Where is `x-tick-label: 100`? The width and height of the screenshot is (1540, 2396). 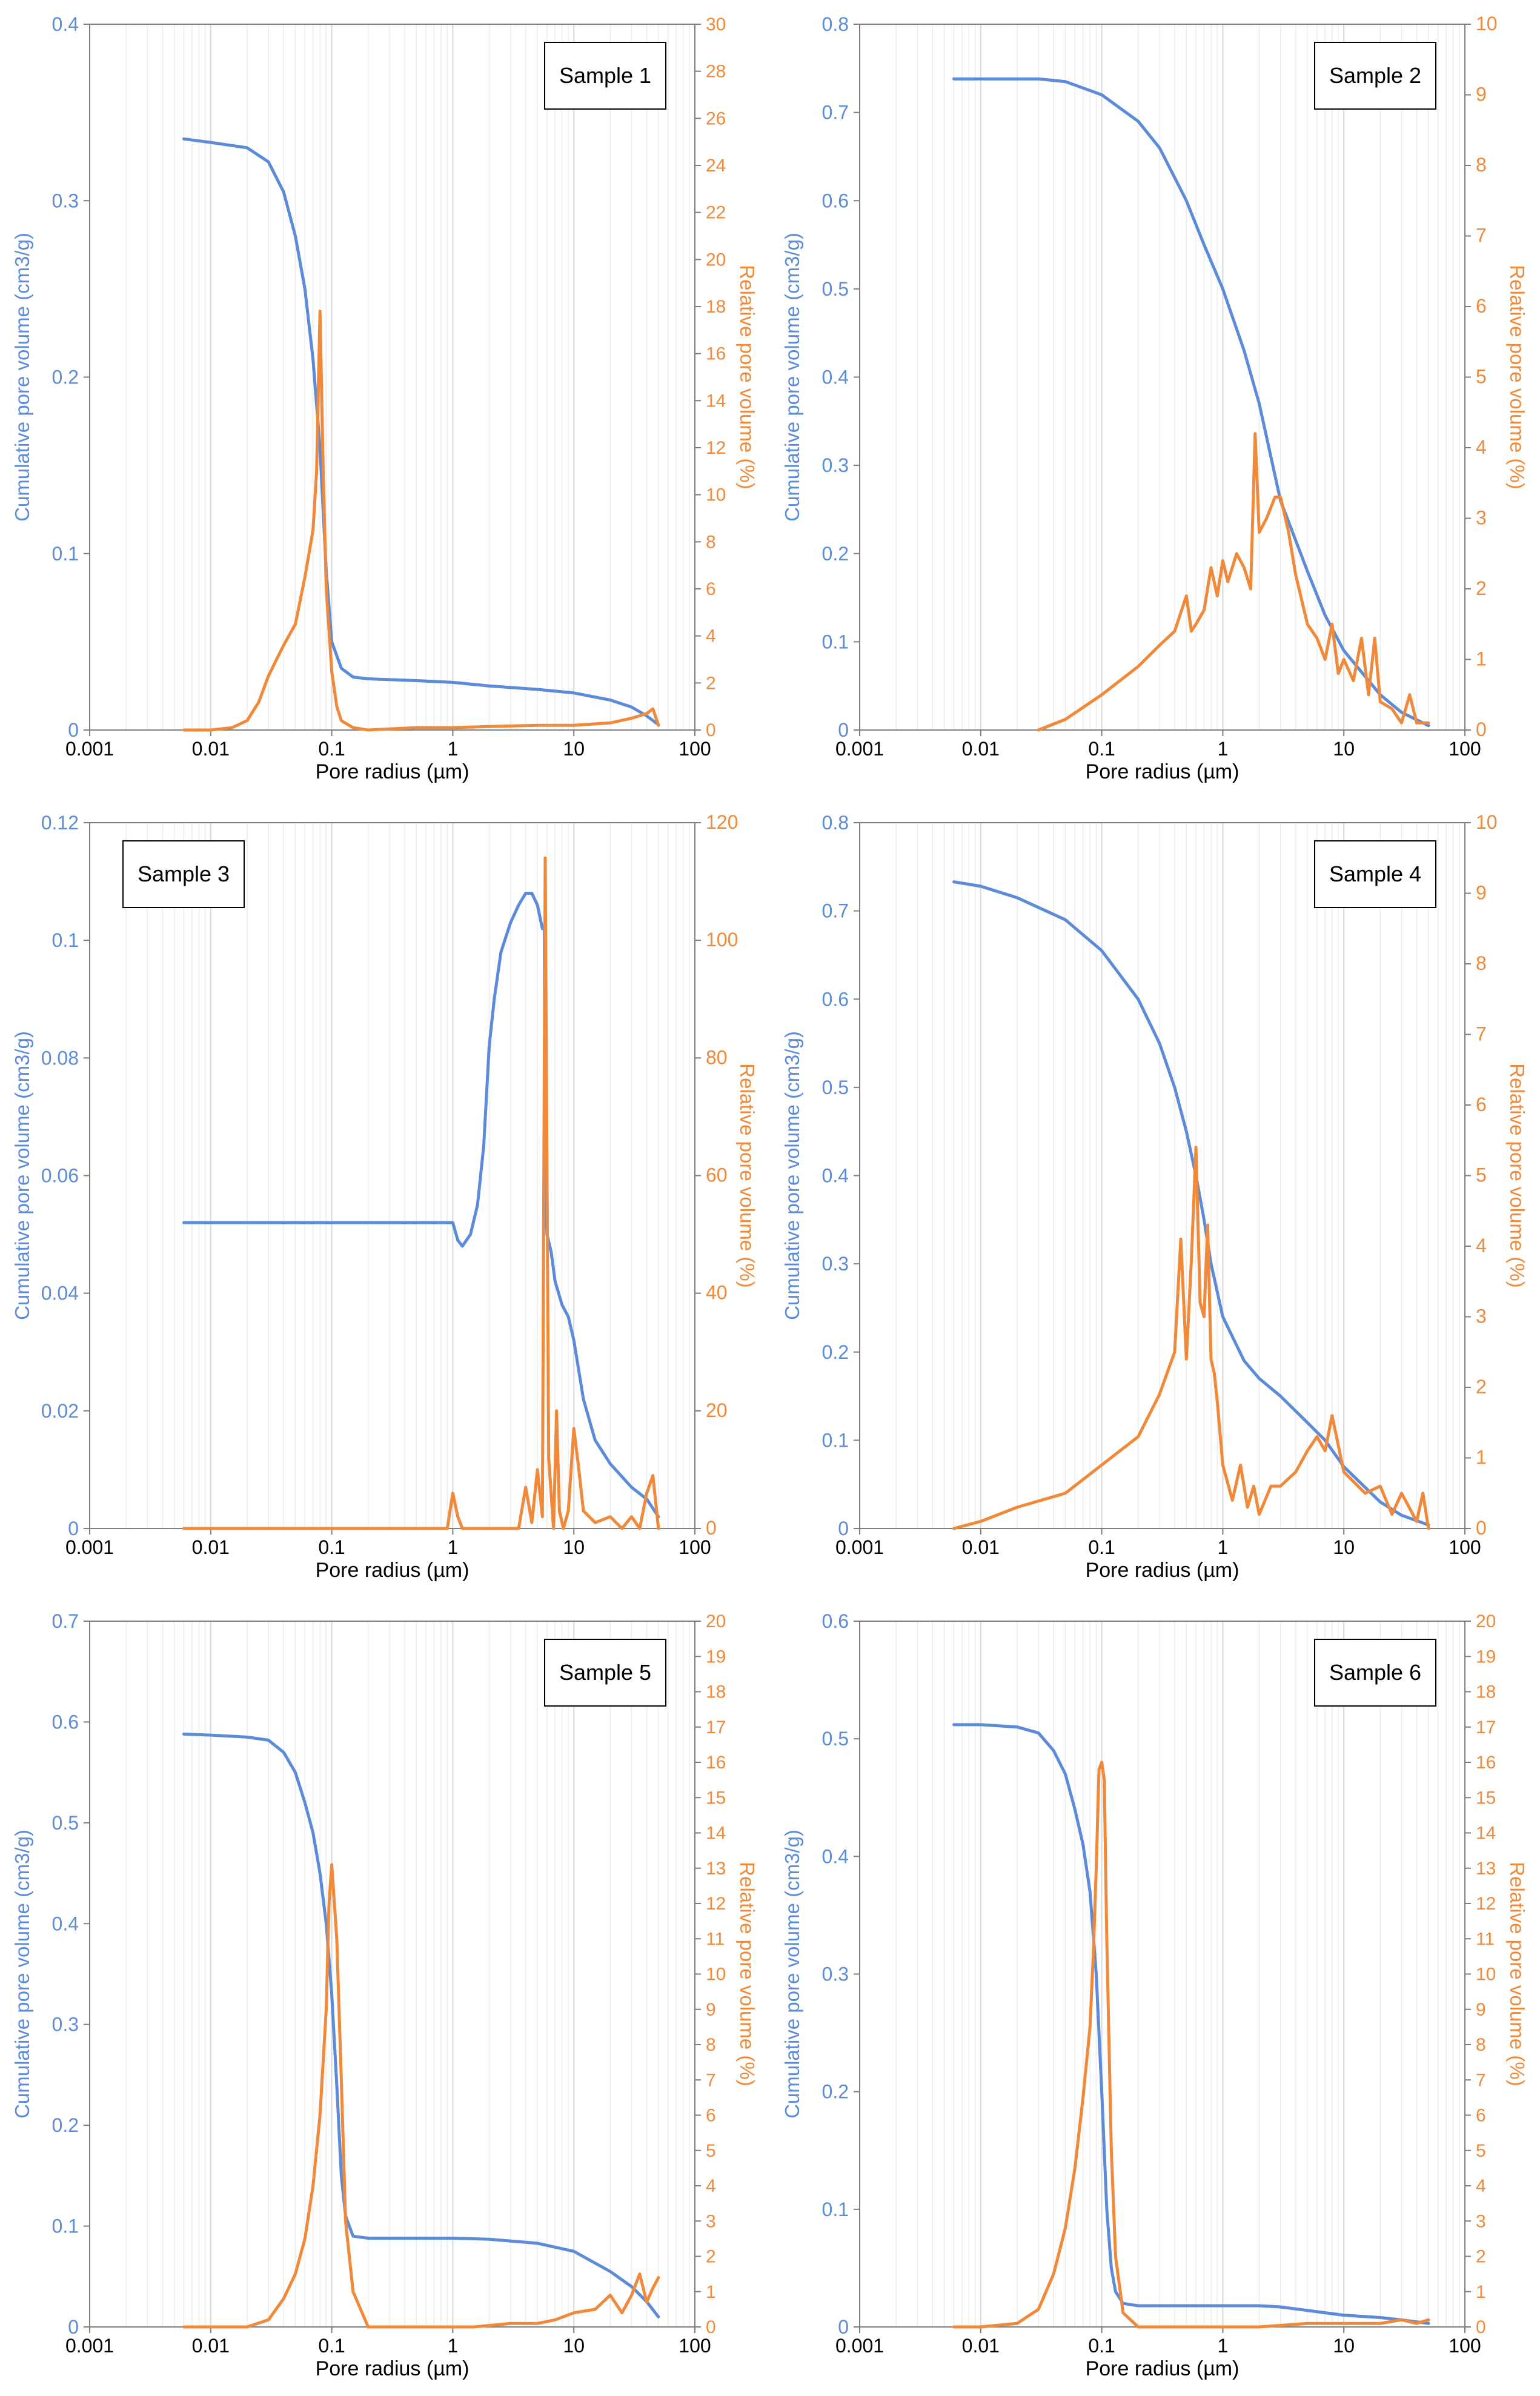
x-tick-label: 100 is located at coordinates (1465, 1547).